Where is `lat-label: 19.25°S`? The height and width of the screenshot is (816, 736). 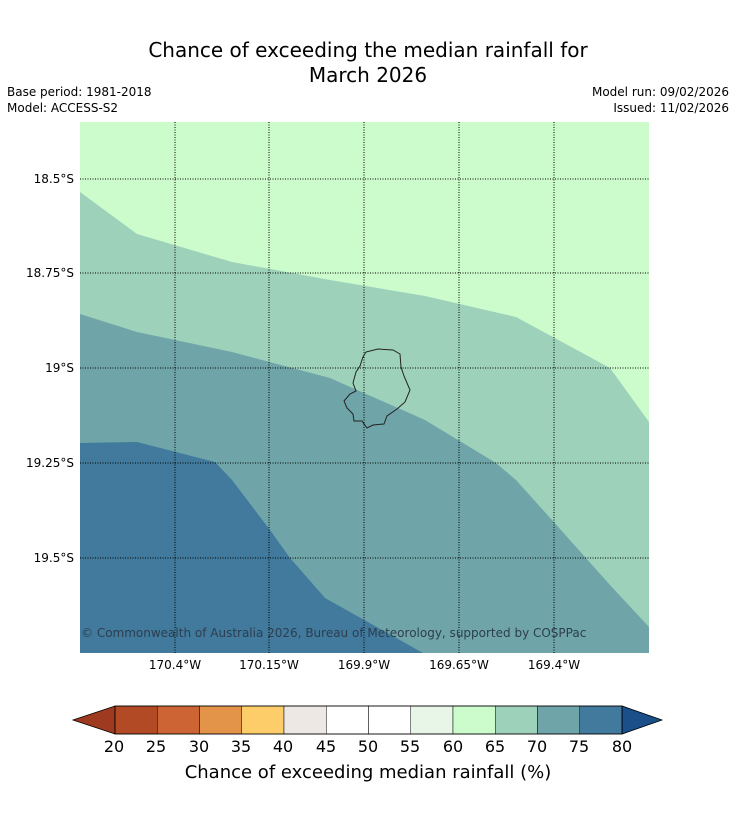
lat-label: 19.25°S is located at coordinates (50, 463).